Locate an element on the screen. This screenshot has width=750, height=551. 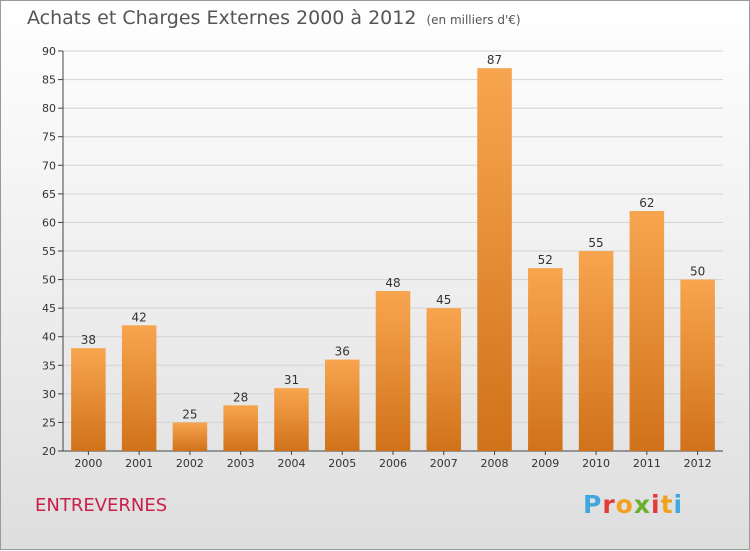
y-tick-label: 70 is located at coordinates (49, 165).